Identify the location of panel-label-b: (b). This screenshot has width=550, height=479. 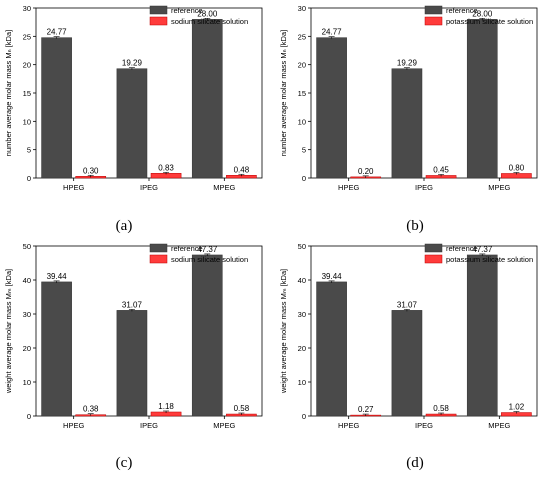
(415, 226).